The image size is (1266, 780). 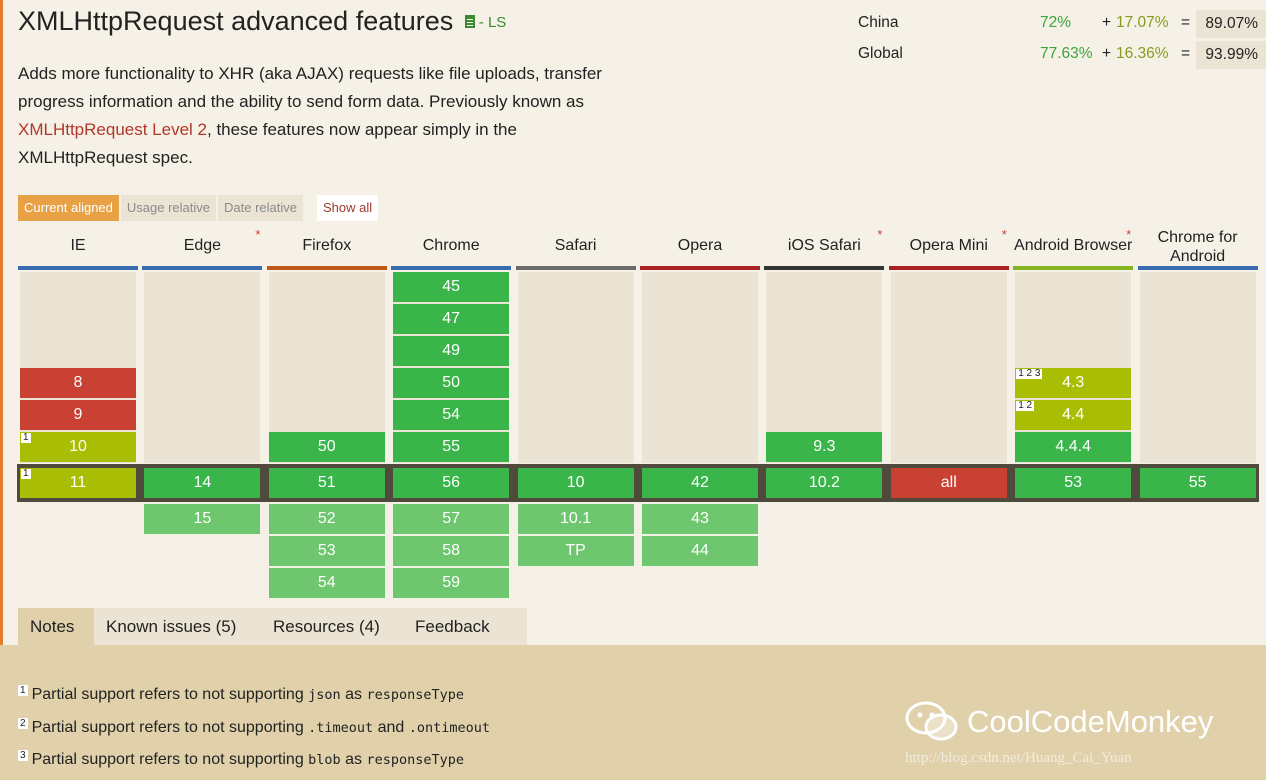 I want to click on tab-feedback: Feedback, so click(x=465, y=627).